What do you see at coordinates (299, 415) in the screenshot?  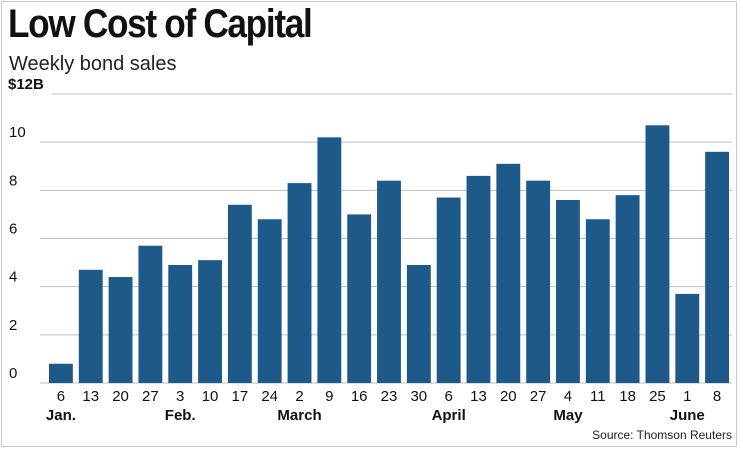 I see `month-label: March` at bounding box center [299, 415].